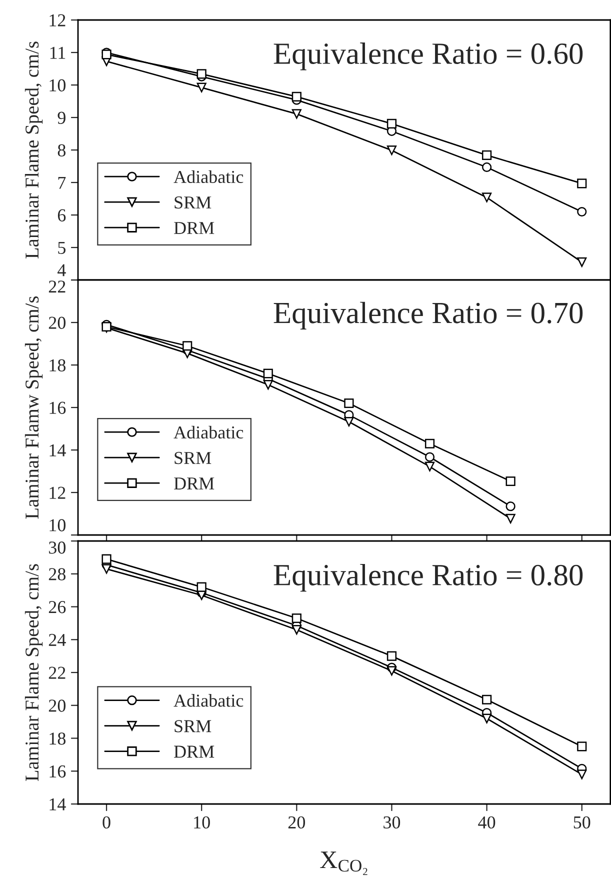  What do you see at coordinates (428, 578) in the screenshot?
I see `text: Equivalence Ratio = 0.80` at bounding box center [428, 578].